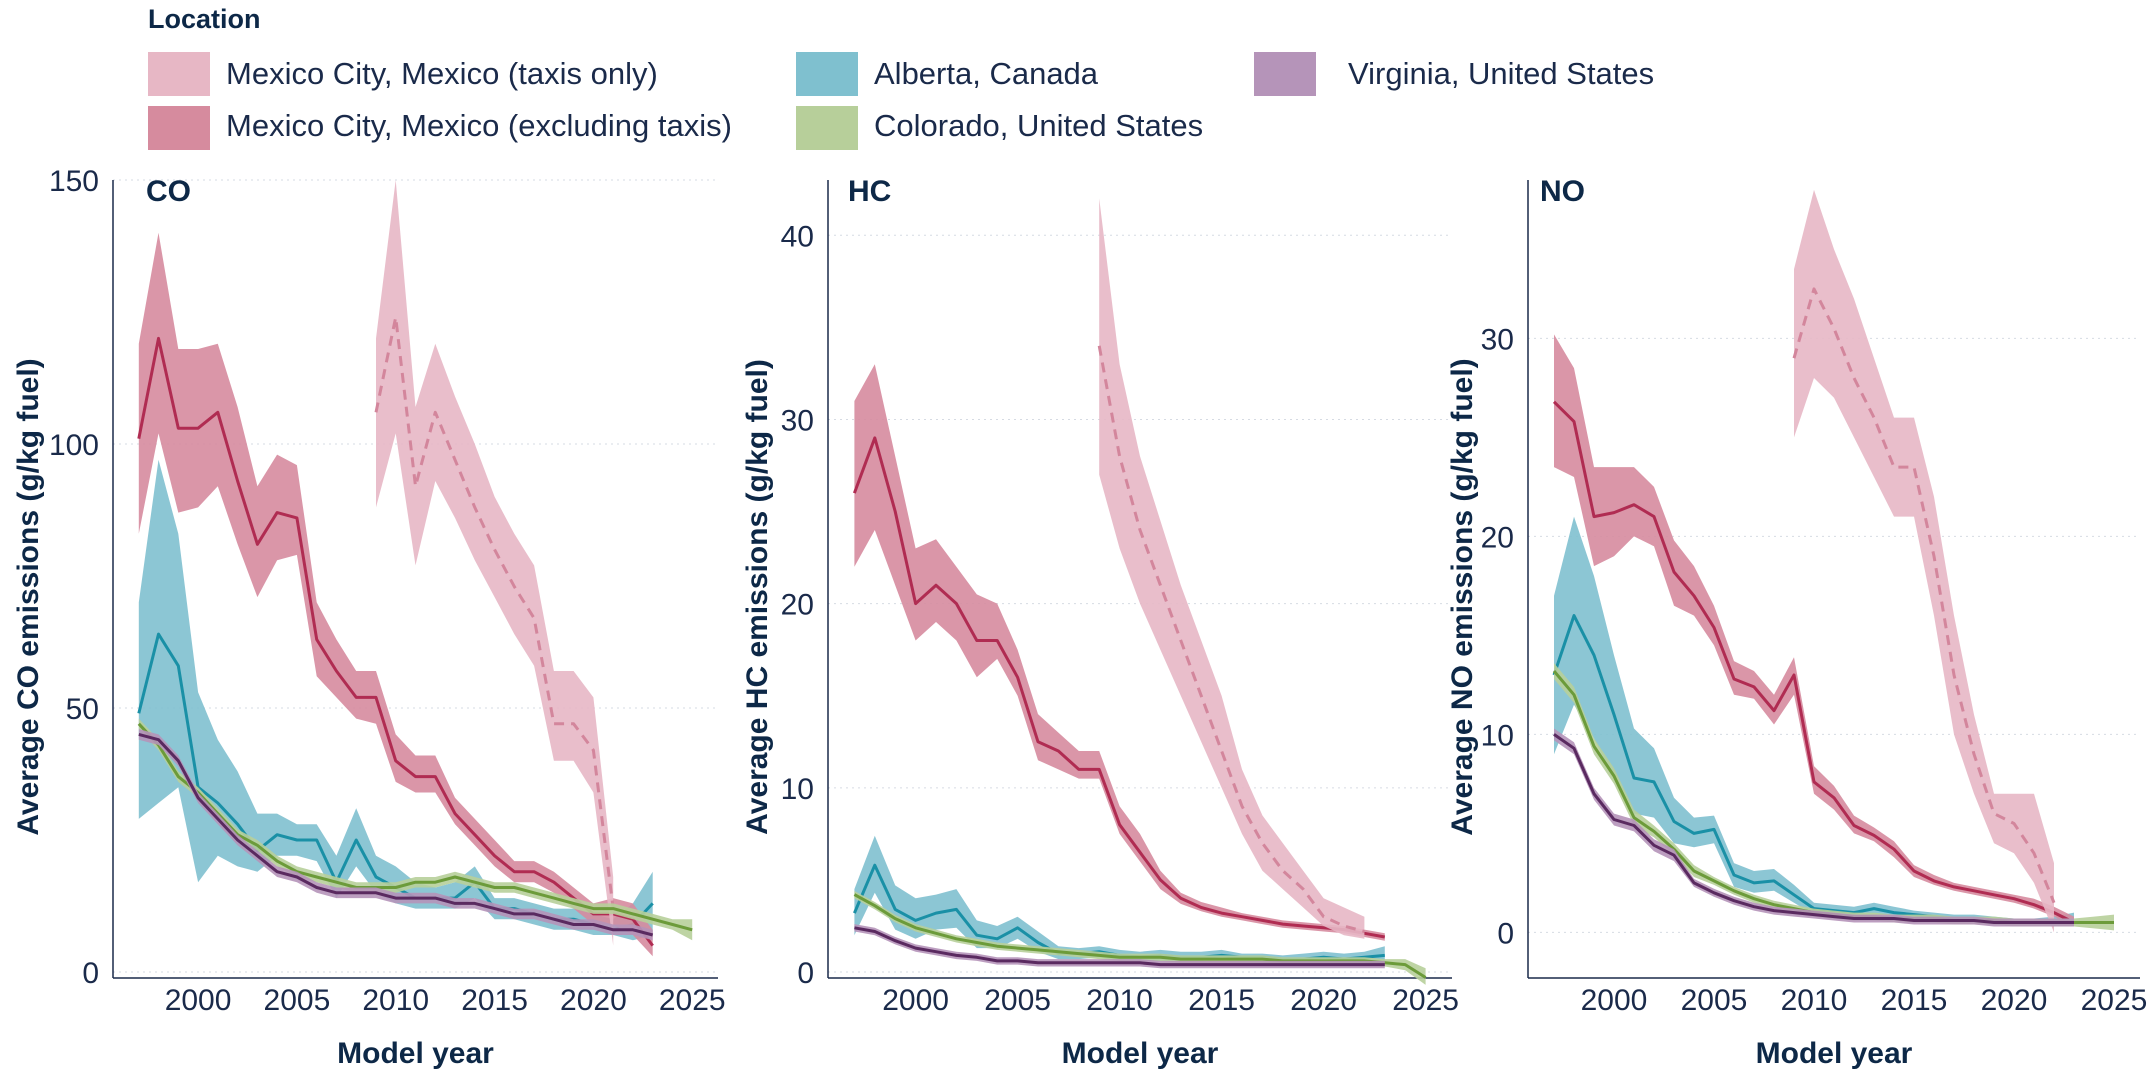 The width and height of the screenshot is (2150, 1073). Describe the element at coordinates (797, 236) in the screenshot. I see `y-tick-label: 40` at that location.